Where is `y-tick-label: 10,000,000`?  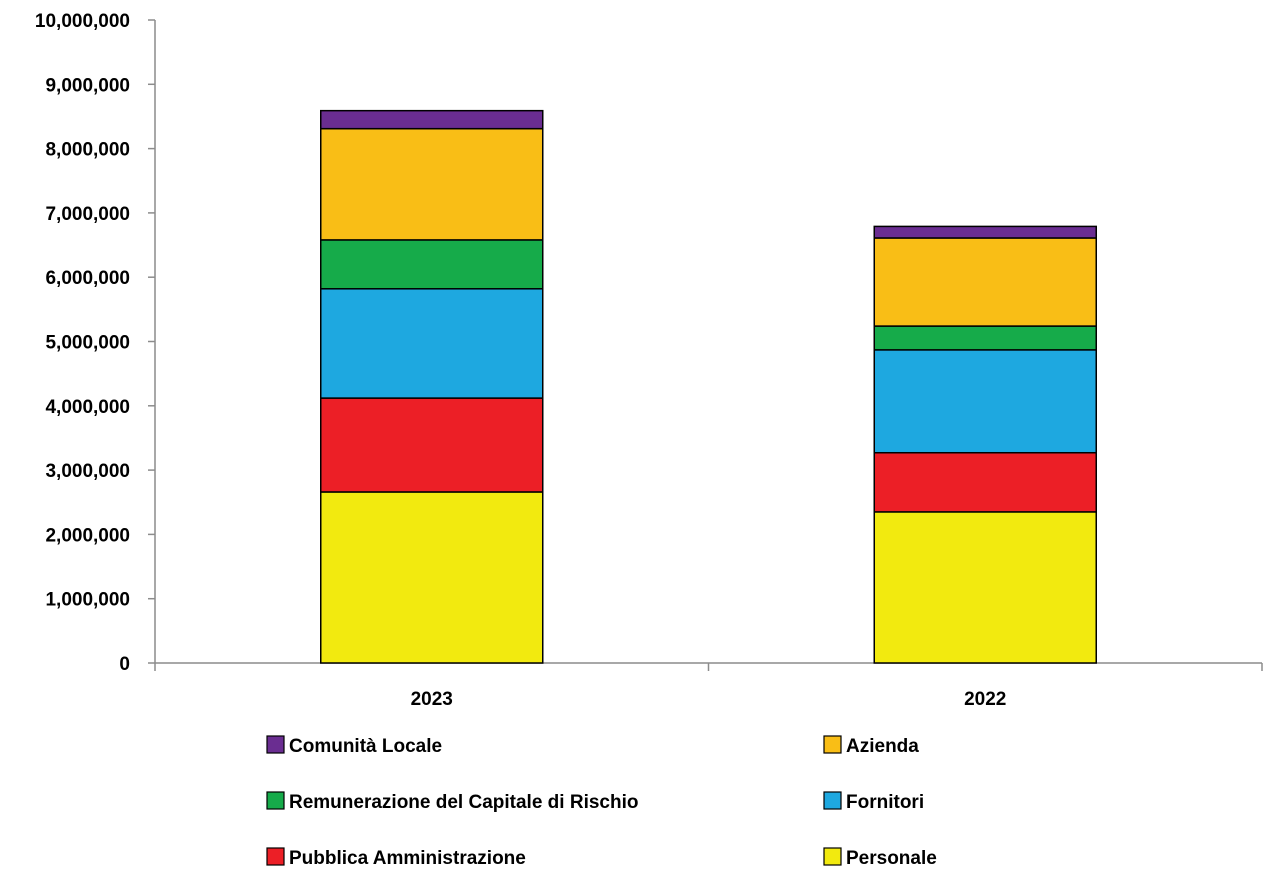
y-tick-label: 10,000,000 is located at coordinates (82, 21).